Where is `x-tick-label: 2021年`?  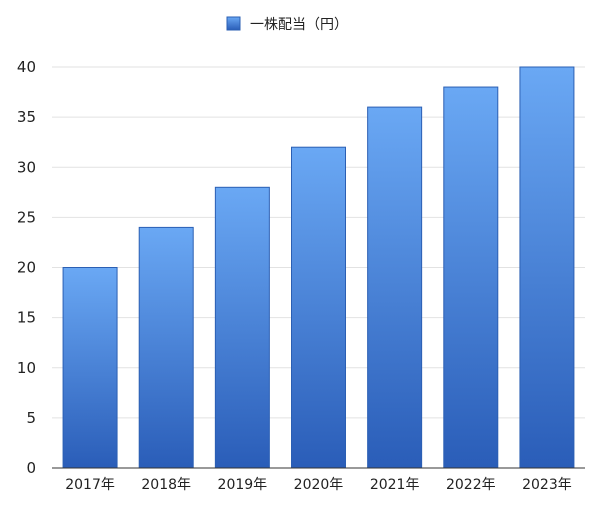 x-tick-label: 2021年 is located at coordinates (395, 485).